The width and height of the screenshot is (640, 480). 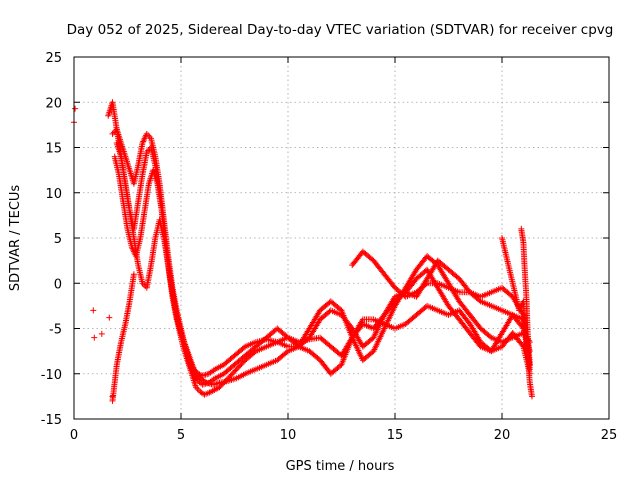 I want to click on y-tick-label: 25, so click(x=53, y=58).